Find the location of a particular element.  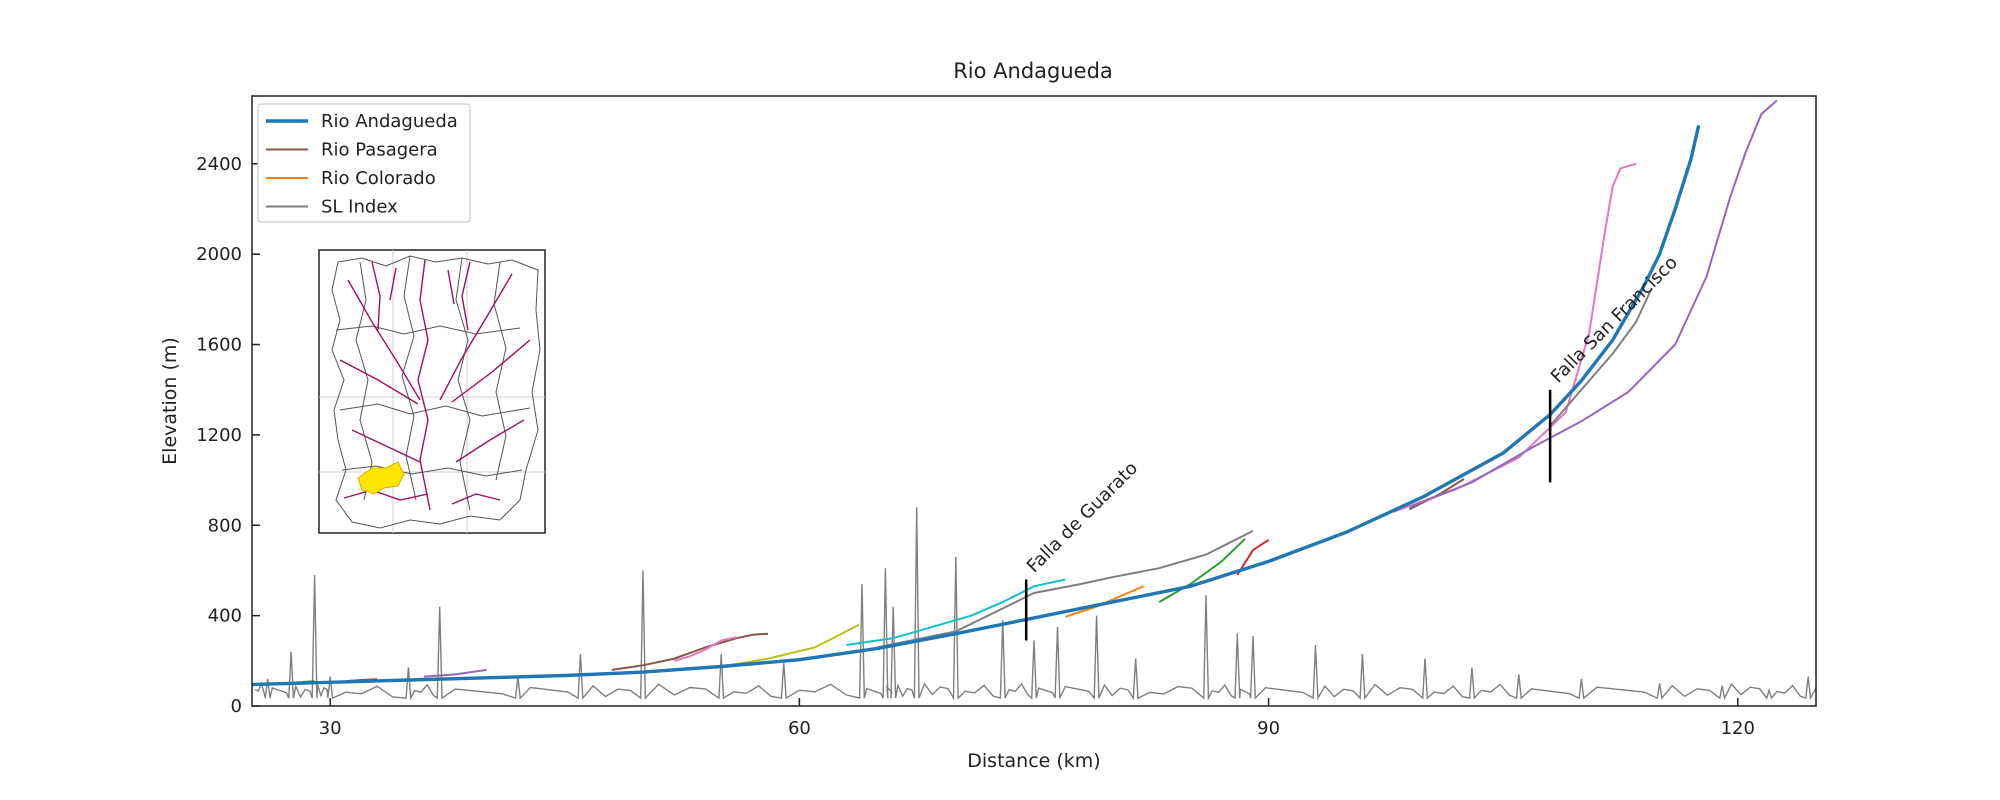

legend-label: SL Index is located at coordinates (359, 207).